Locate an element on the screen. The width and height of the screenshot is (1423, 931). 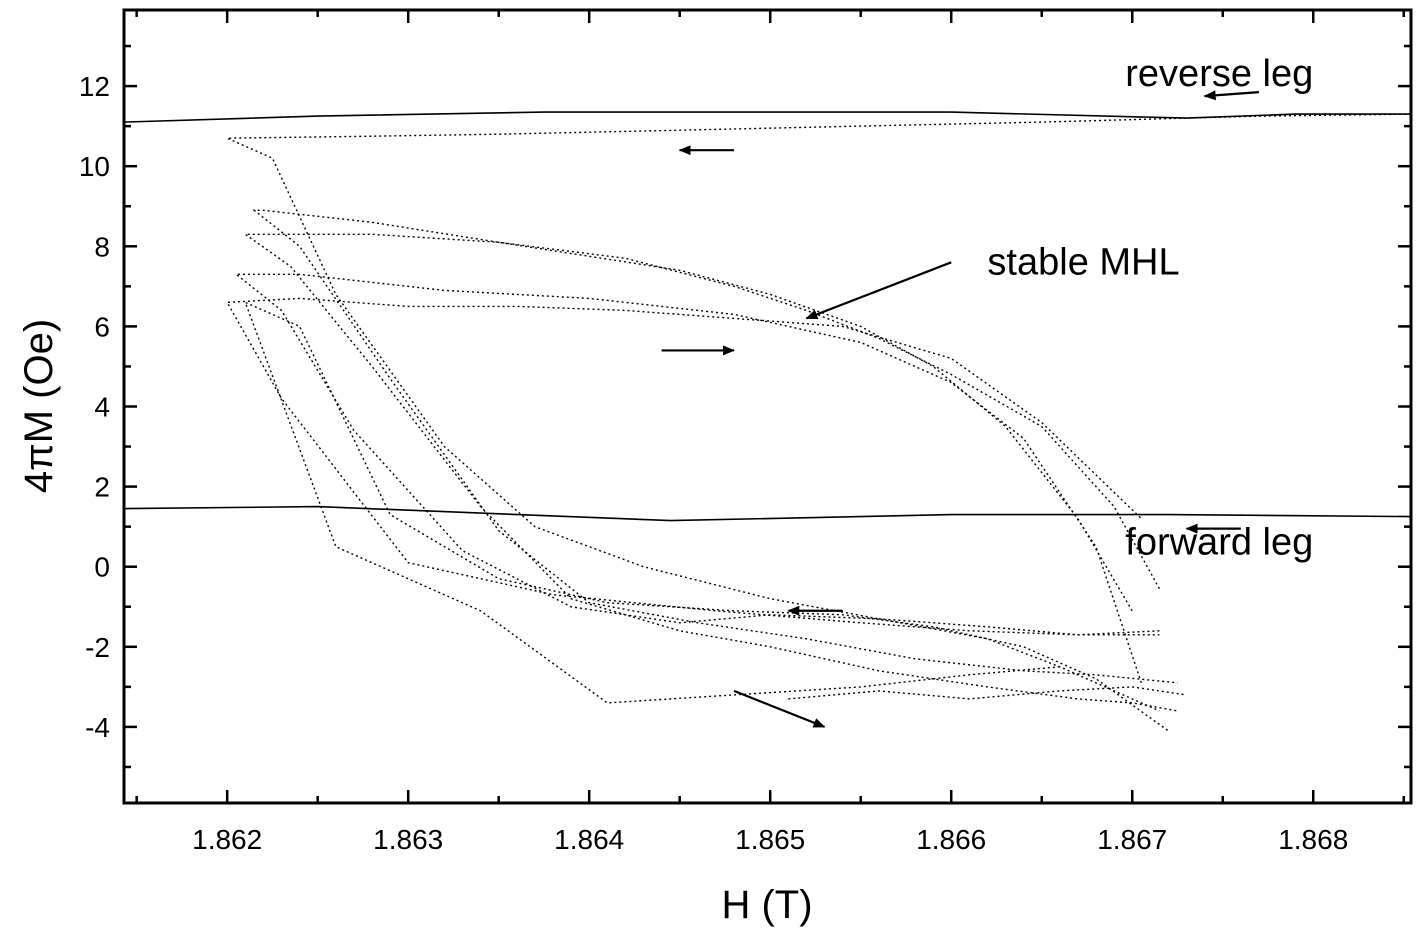
y-tick-label: -4 is located at coordinates (97, 727).